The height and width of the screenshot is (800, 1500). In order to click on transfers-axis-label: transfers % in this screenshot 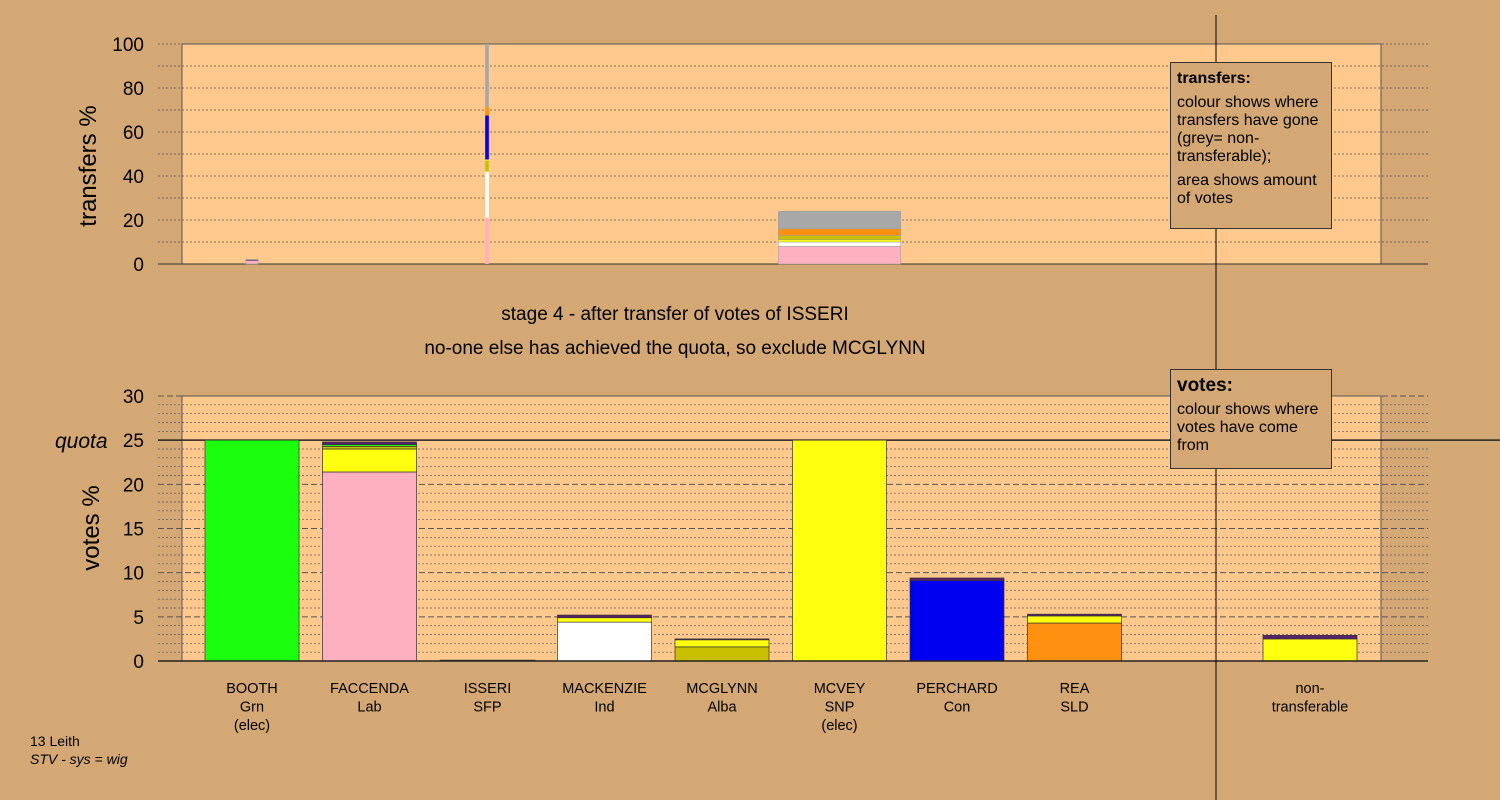, I will do `click(88, 165)`.